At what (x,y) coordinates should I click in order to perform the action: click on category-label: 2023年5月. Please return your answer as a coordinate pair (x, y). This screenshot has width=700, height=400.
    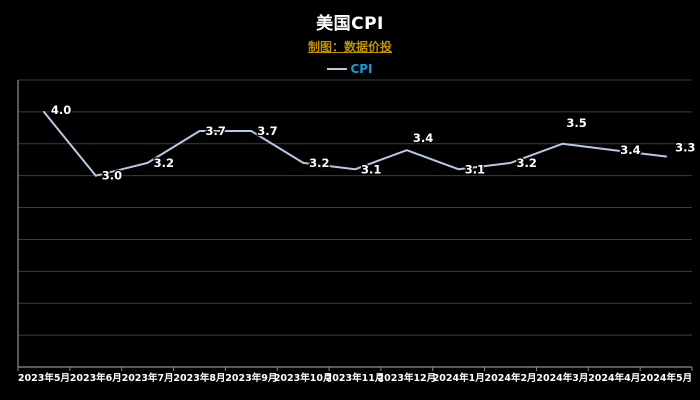
    Looking at the image, I should click on (44, 378).